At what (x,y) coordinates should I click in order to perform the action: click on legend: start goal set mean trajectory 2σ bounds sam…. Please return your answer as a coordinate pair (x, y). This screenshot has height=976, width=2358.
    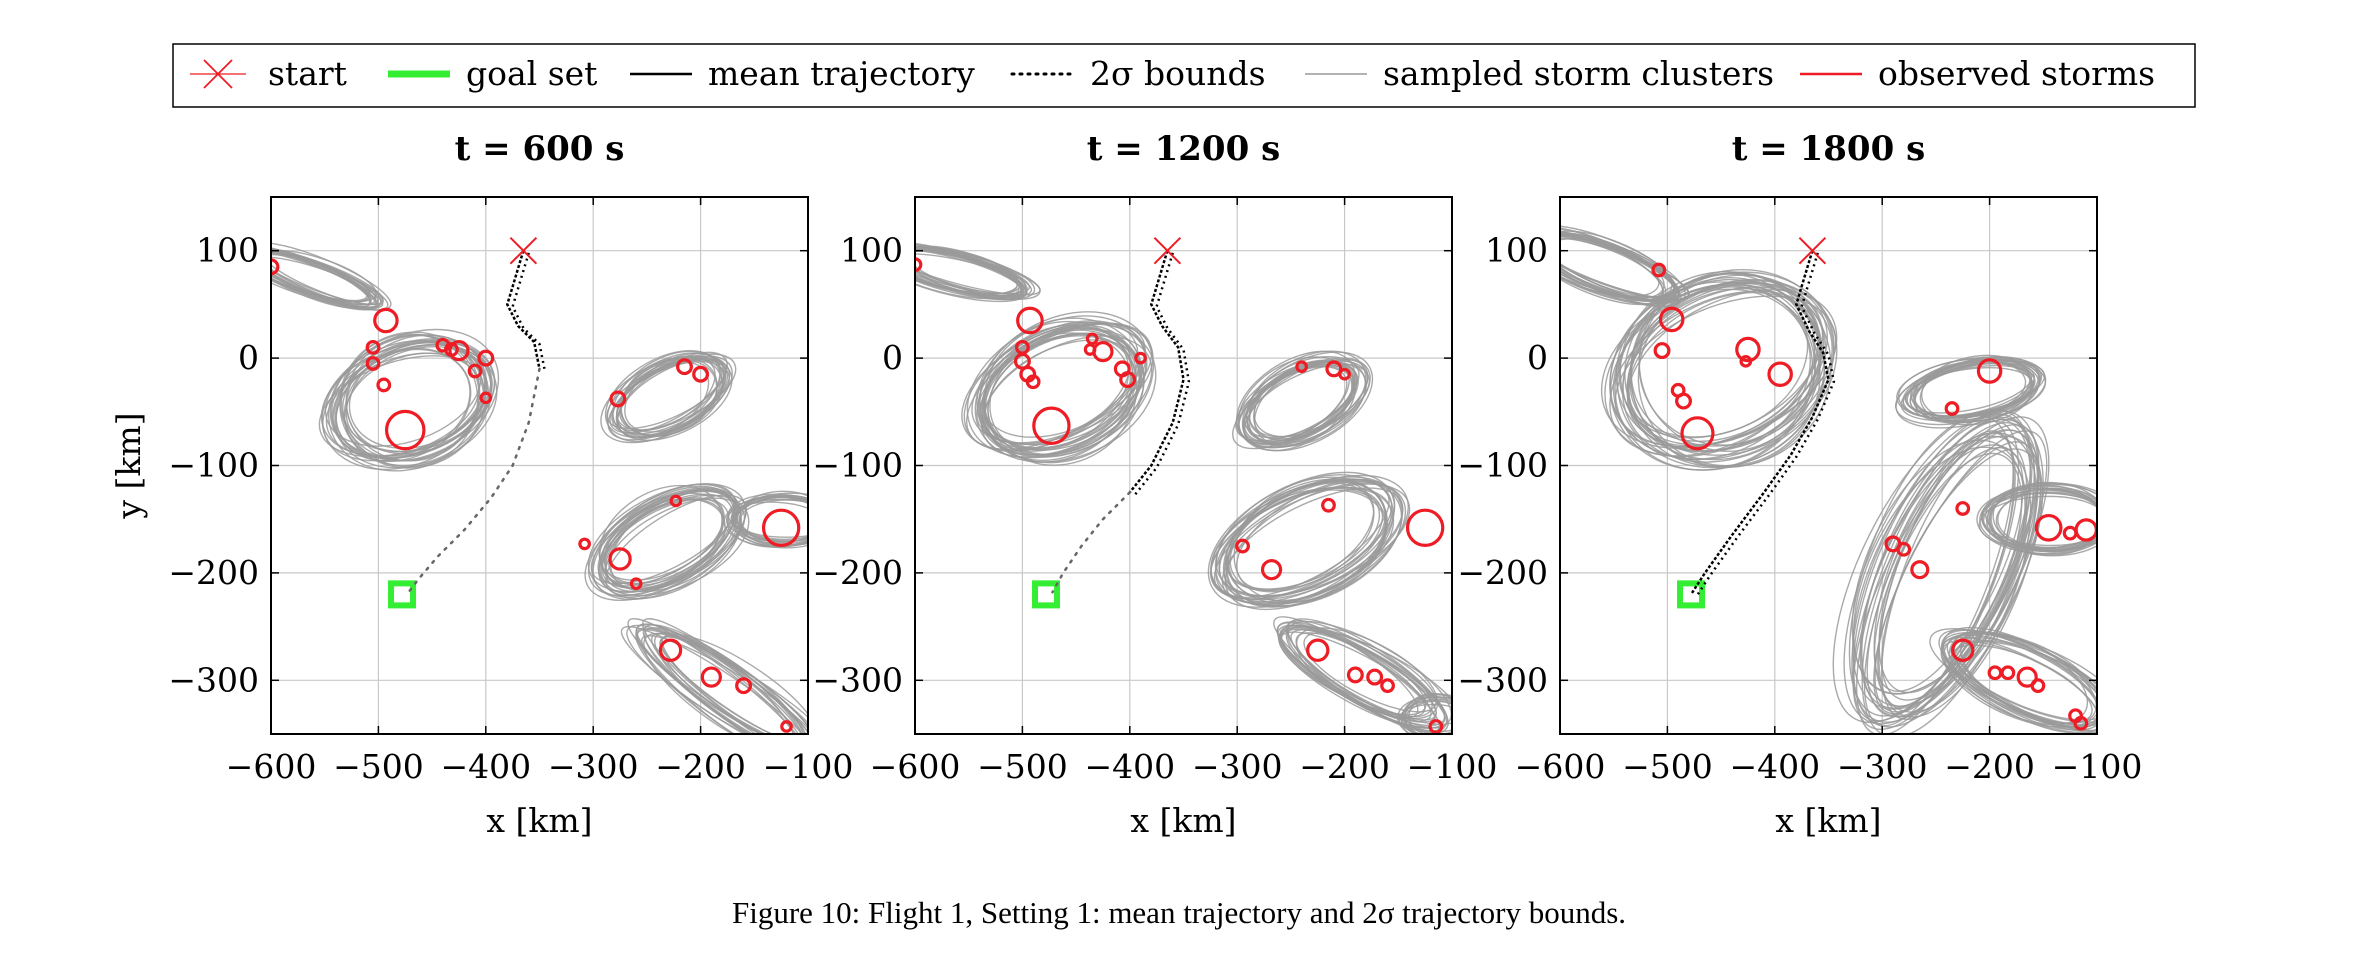
    Looking at the image, I should click on (1184, 75).